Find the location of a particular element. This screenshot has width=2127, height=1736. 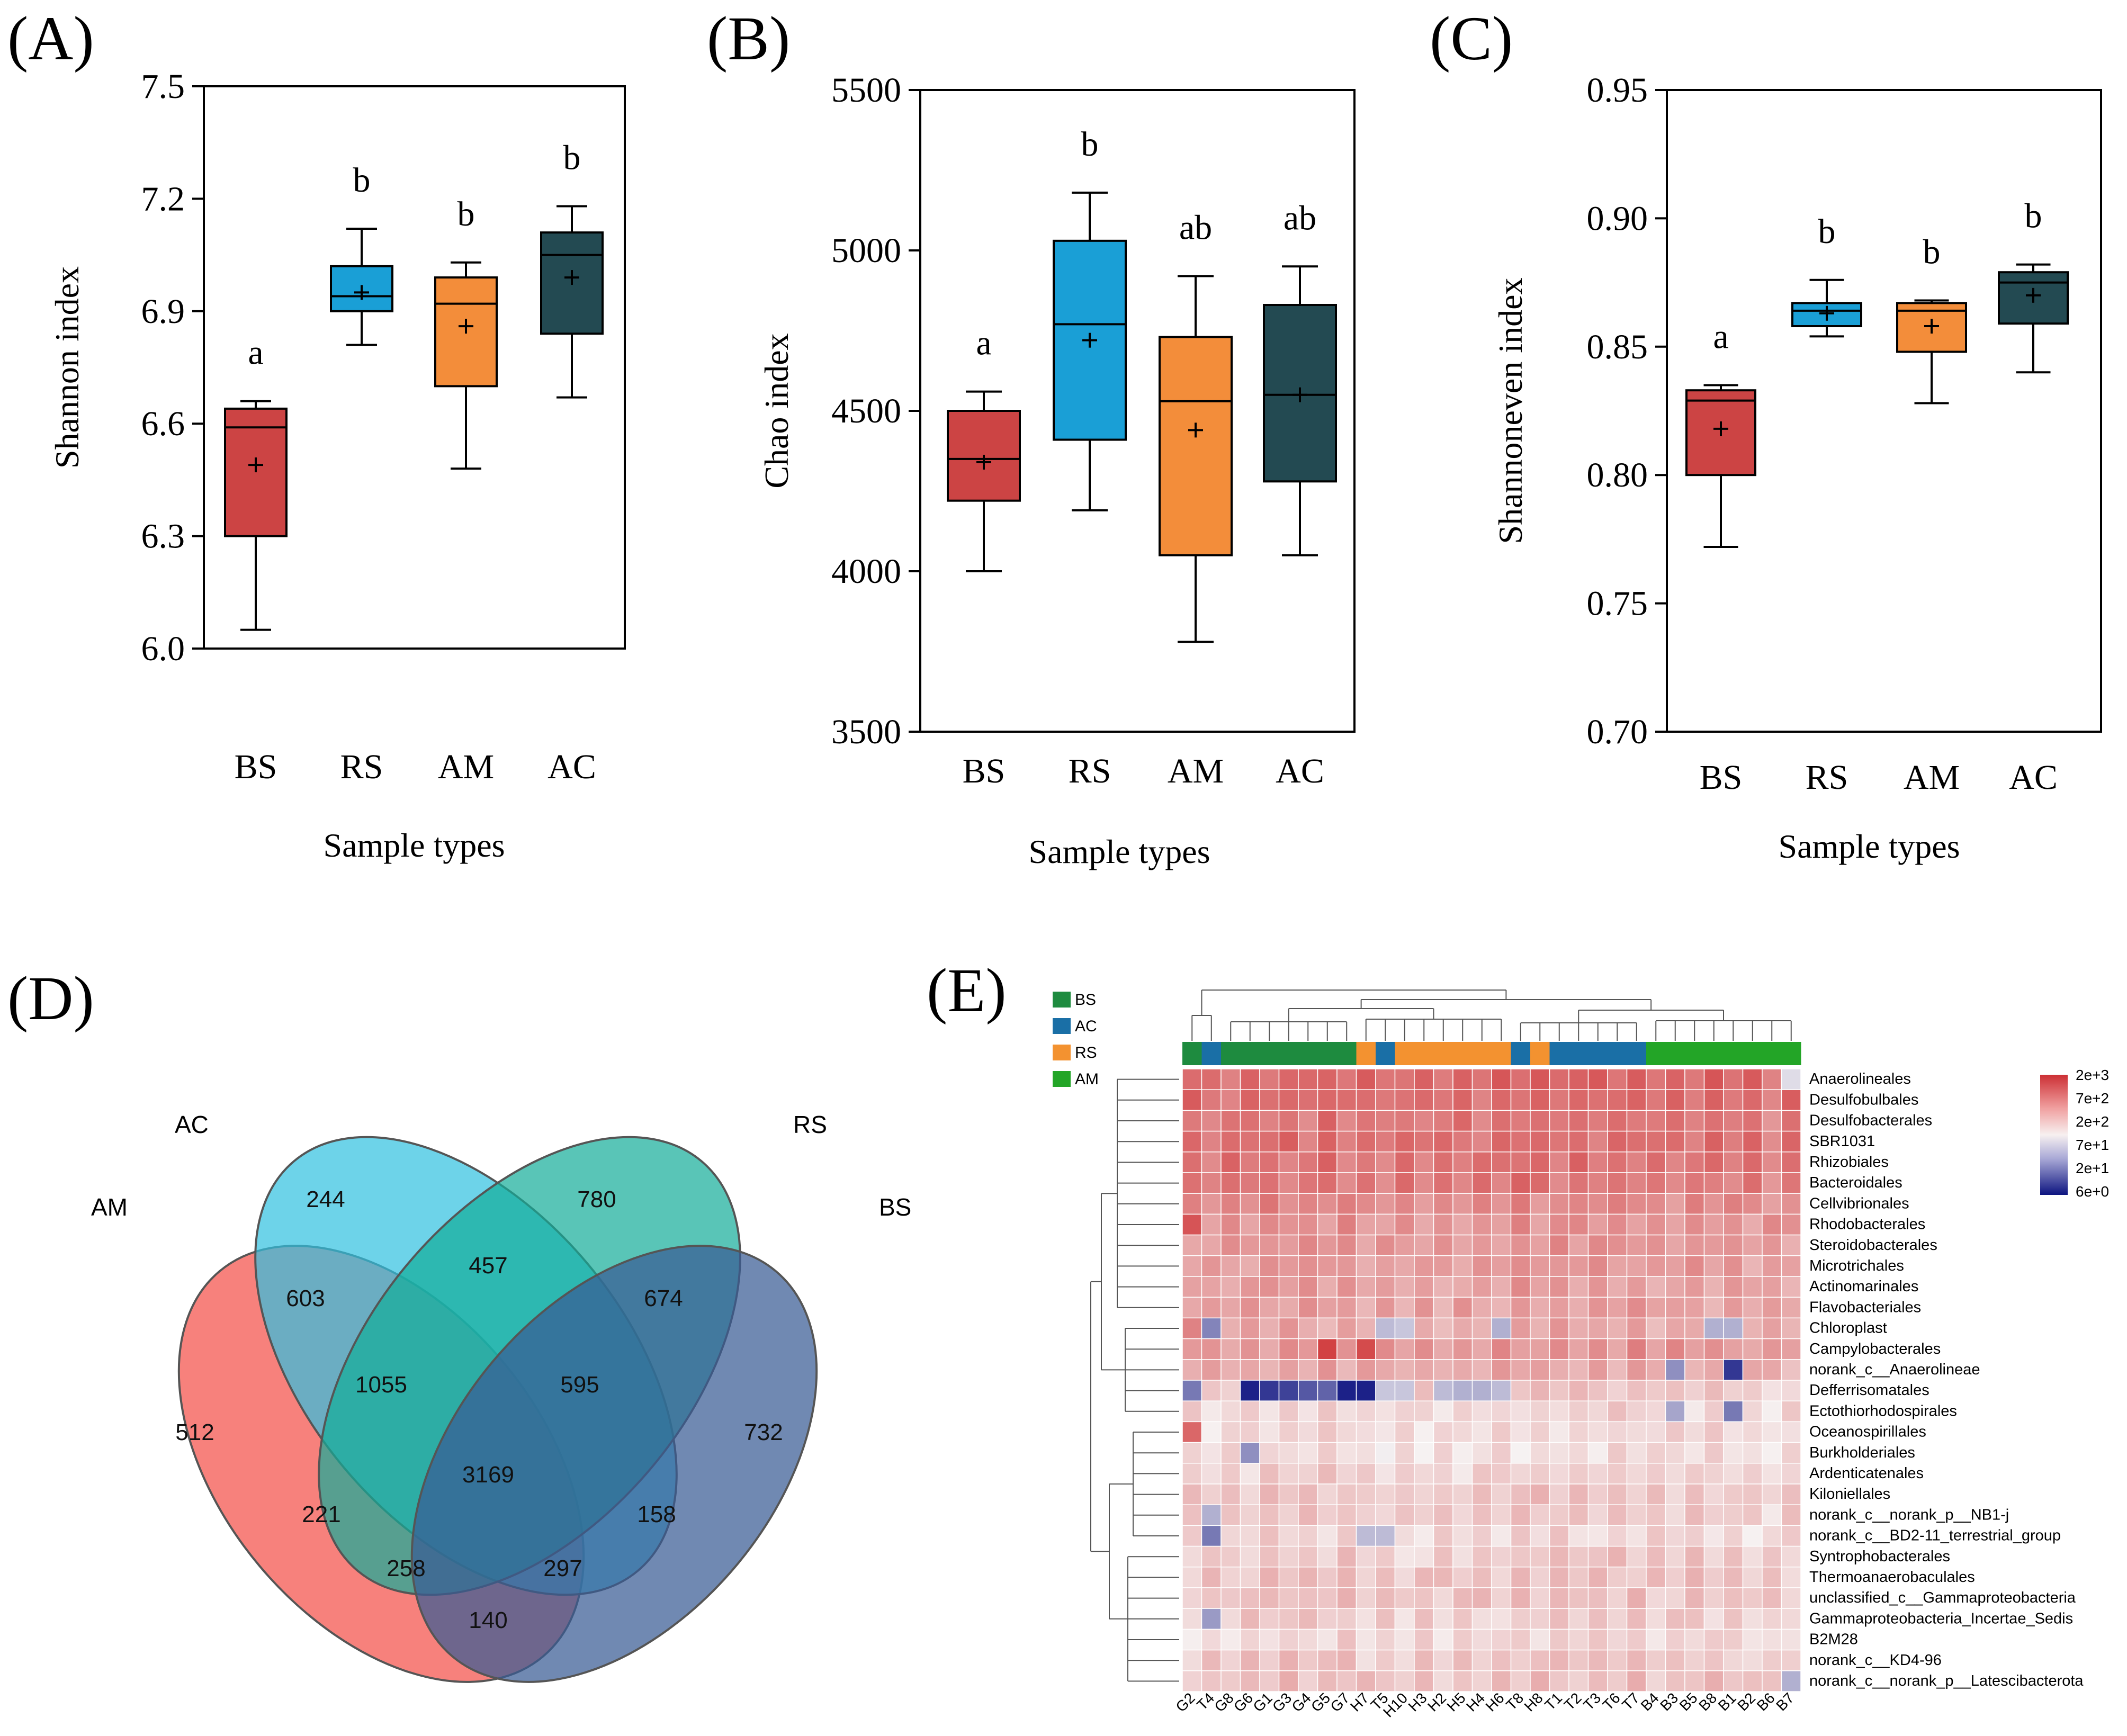

significance-letter: ab is located at coordinates (1195, 228).